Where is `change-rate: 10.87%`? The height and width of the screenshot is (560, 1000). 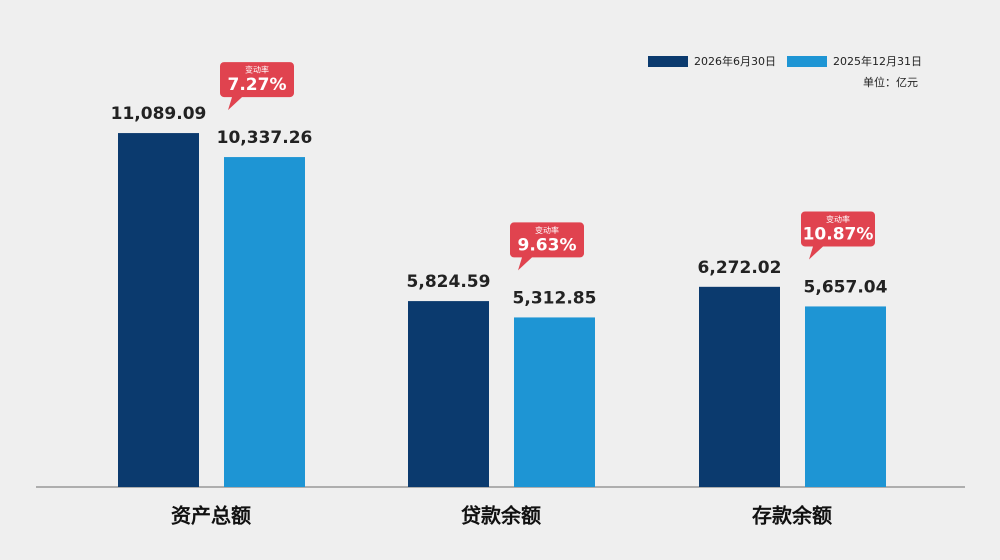
change-rate: 10.87% is located at coordinates (838, 234).